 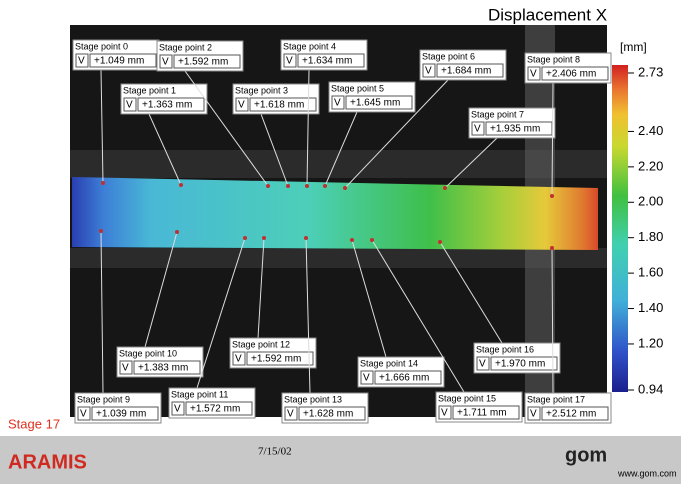 I want to click on colorbar-tick-label: 2.40, so click(x=650, y=130).